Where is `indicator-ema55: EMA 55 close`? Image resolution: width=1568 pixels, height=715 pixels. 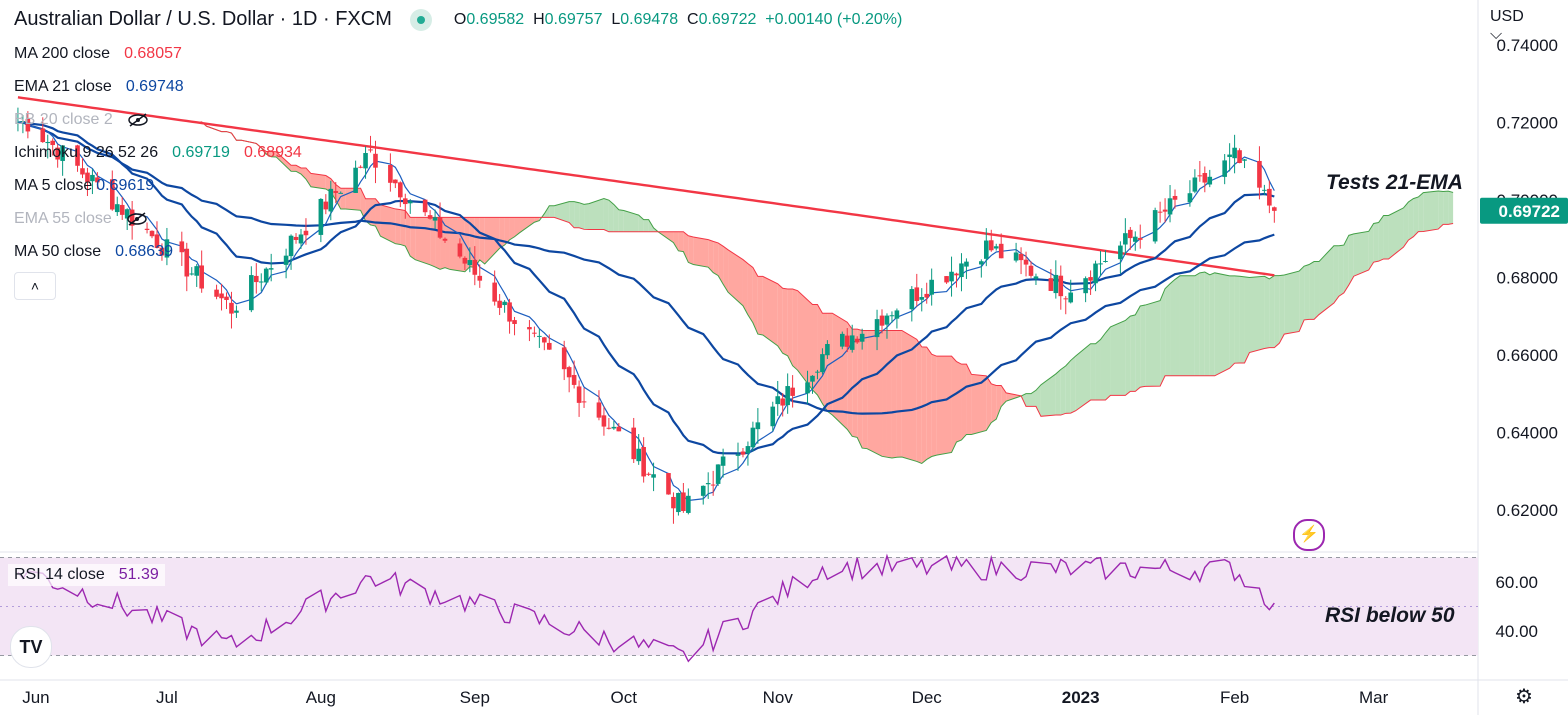 indicator-ema55: EMA 55 close is located at coordinates (81, 219).